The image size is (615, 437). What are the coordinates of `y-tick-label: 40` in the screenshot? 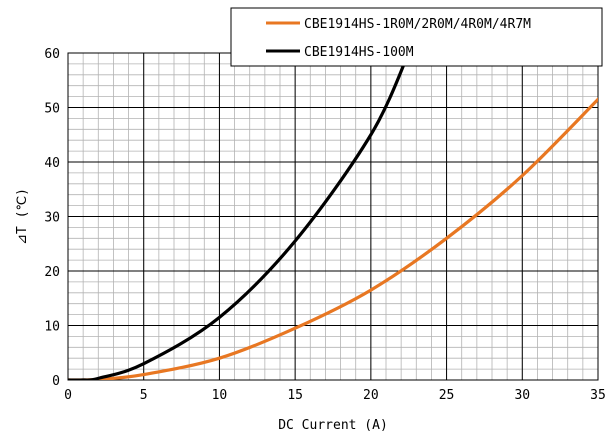 It's located at (52, 163).